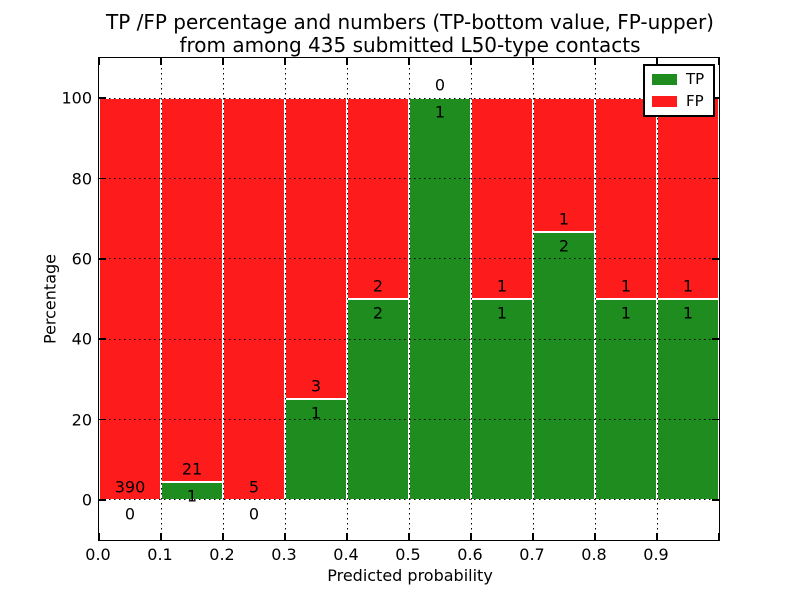 The height and width of the screenshot is (600, 800). What do you see at coordinates (664, 79) in the screenshot?
I see `tp-color-swatch` at bounding box center [664, 79].